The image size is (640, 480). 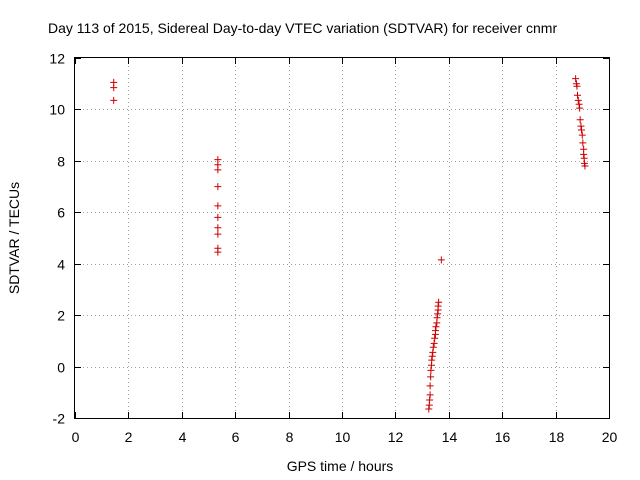 I want to click on x-tick-label: 6, so click(x=236, y=437).